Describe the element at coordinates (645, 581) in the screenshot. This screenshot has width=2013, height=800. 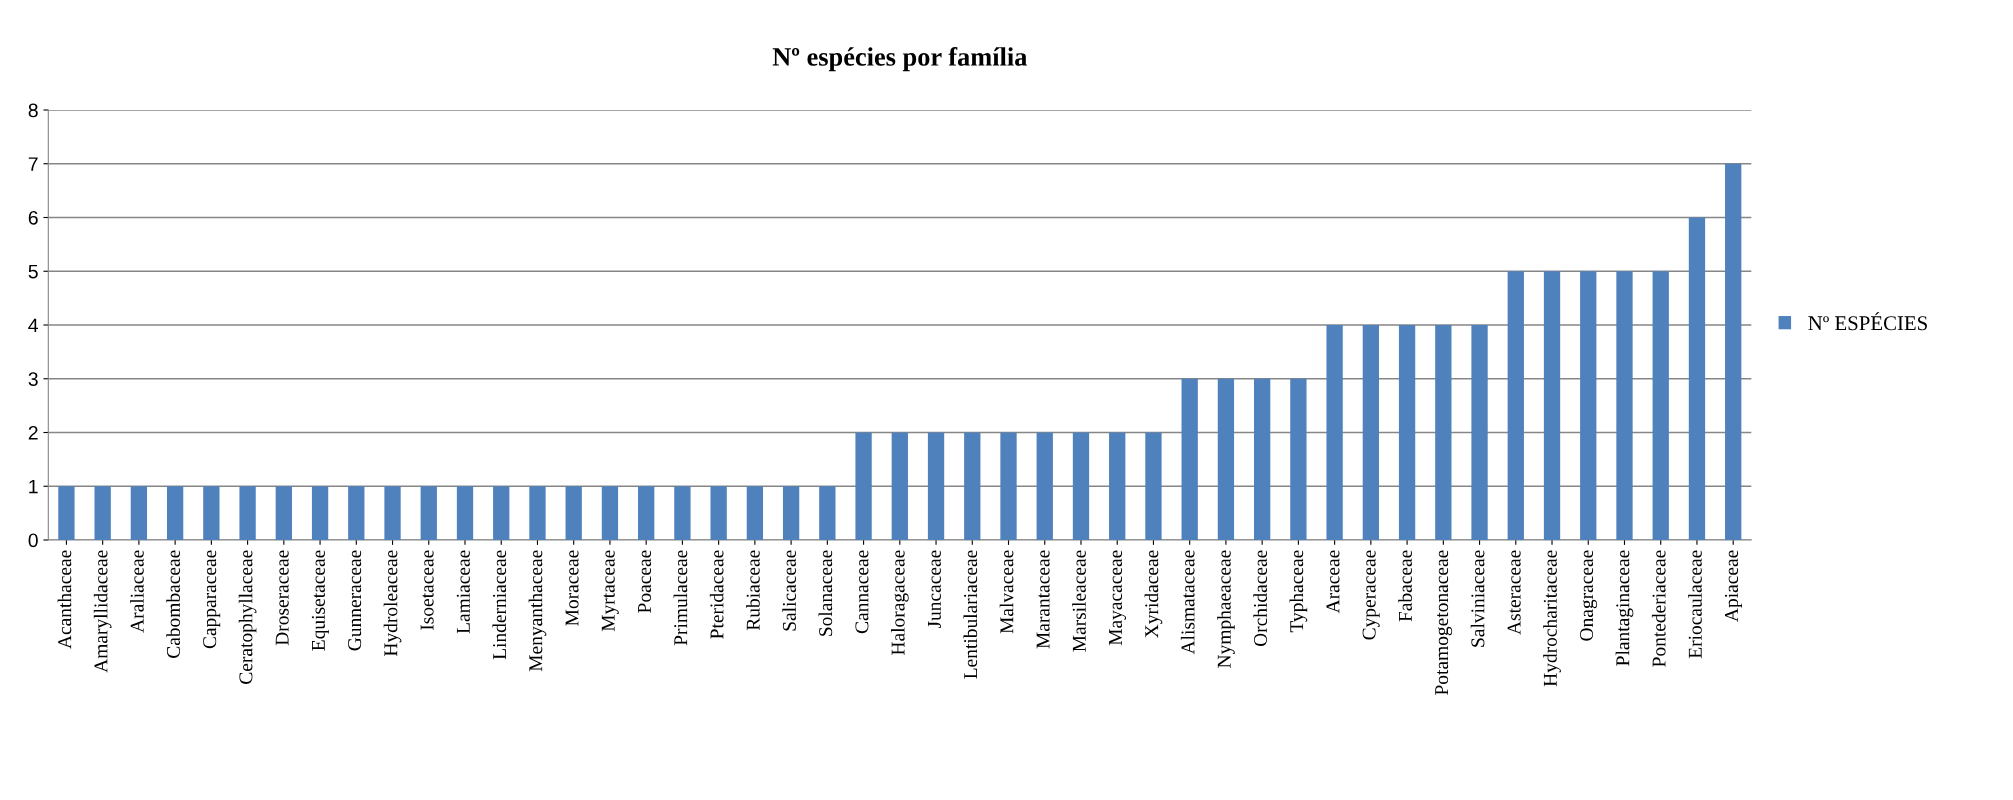
I see `x-tick-label: Poaceae` at that location.